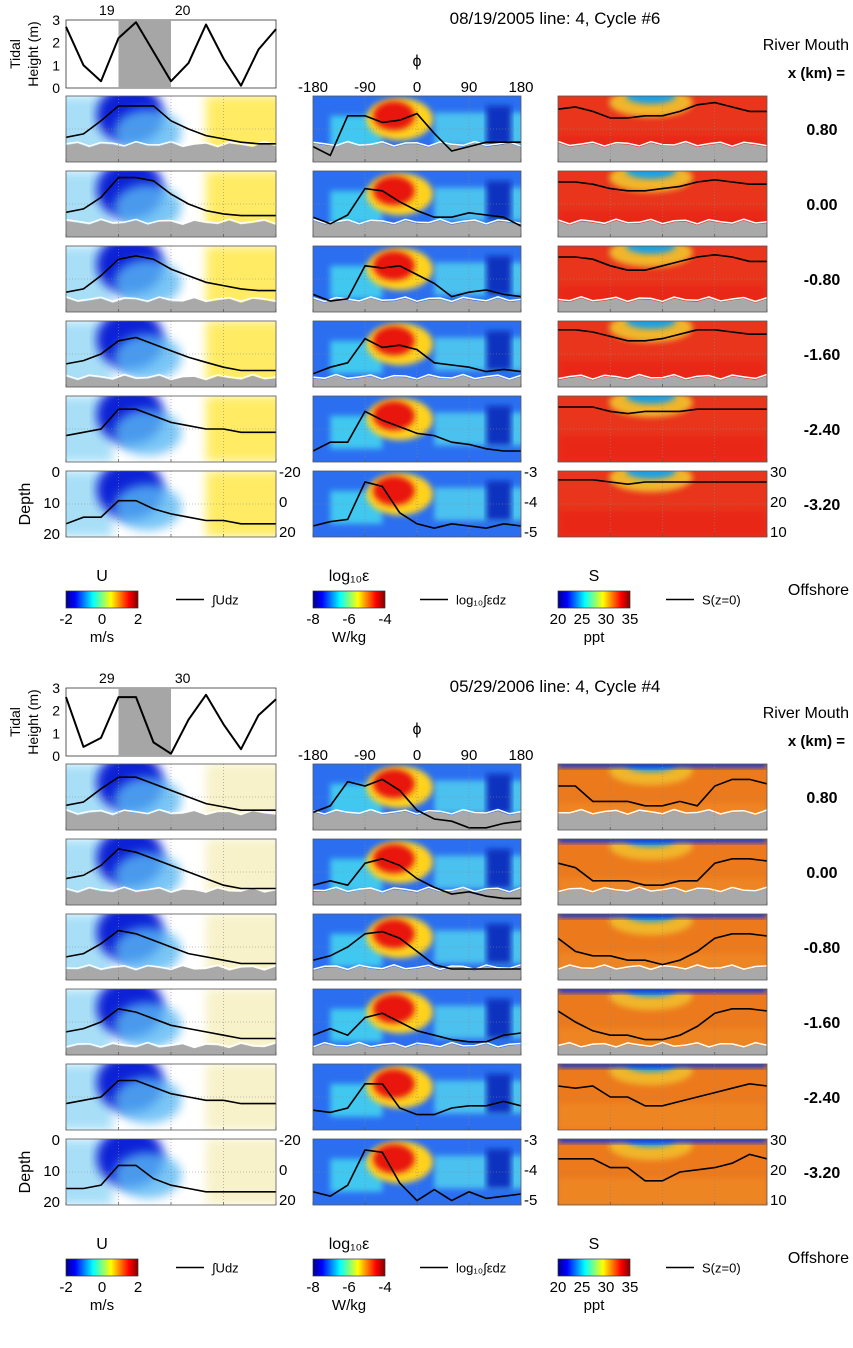 The width and height of the screenshot is (853, 1348). What do you see at coordinates (520, 87) in the screenshot?
I see `phase-tick: 180` at bounding box center [520, 87].